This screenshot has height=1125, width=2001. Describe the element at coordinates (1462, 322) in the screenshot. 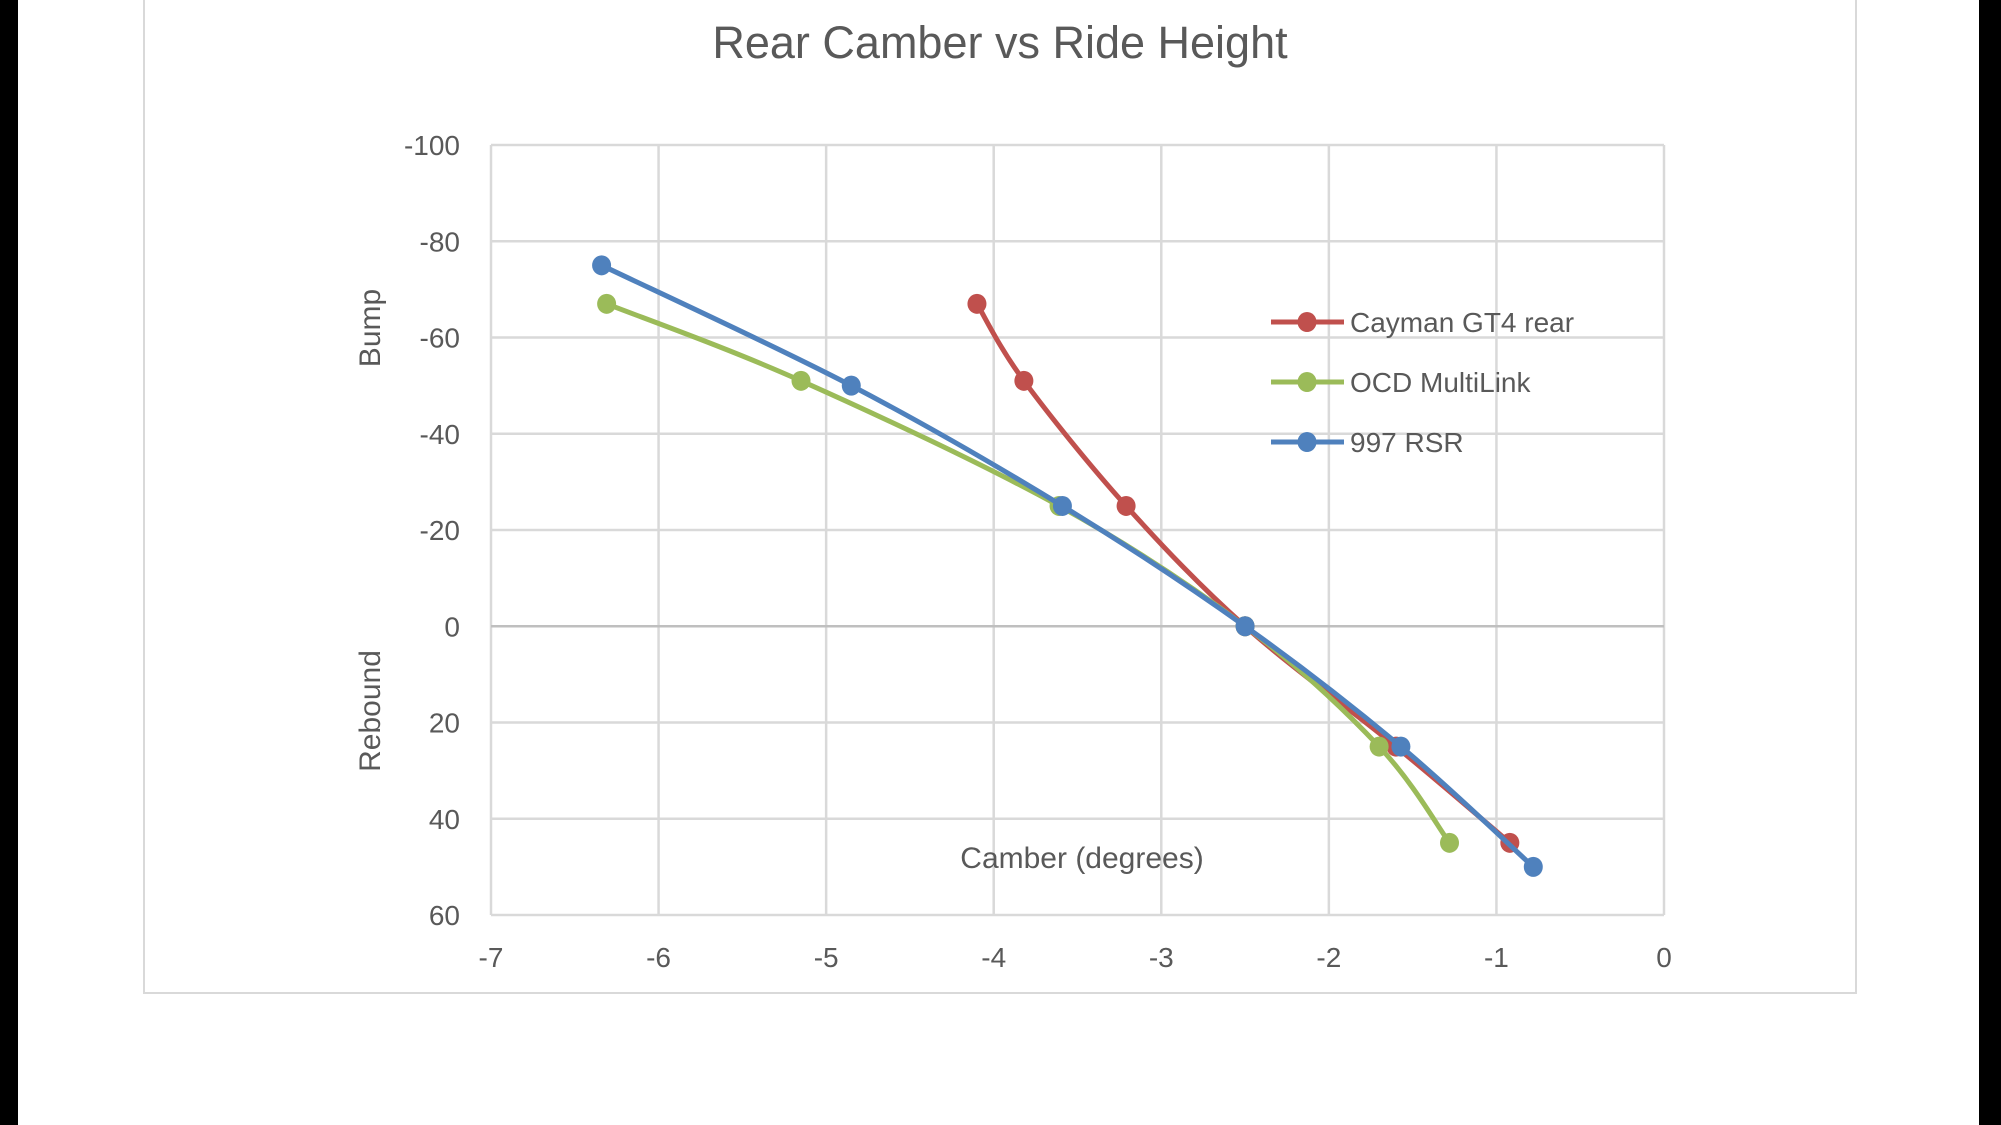

I see `legend-label: Cayman GT4 rear` at that location.